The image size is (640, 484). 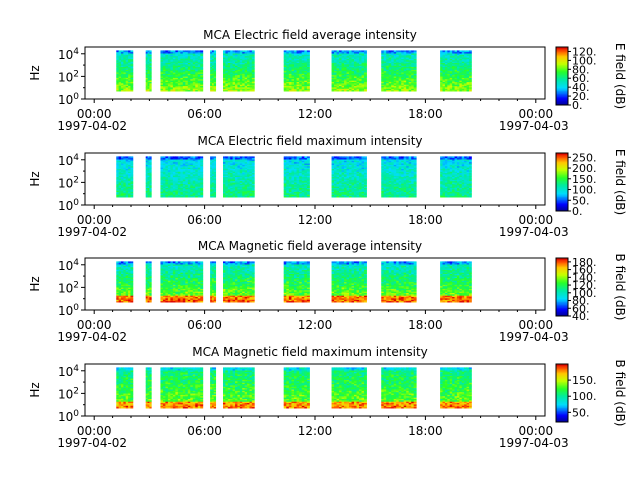 I want to click on heatmap-cells, so click(x=294, y=70).